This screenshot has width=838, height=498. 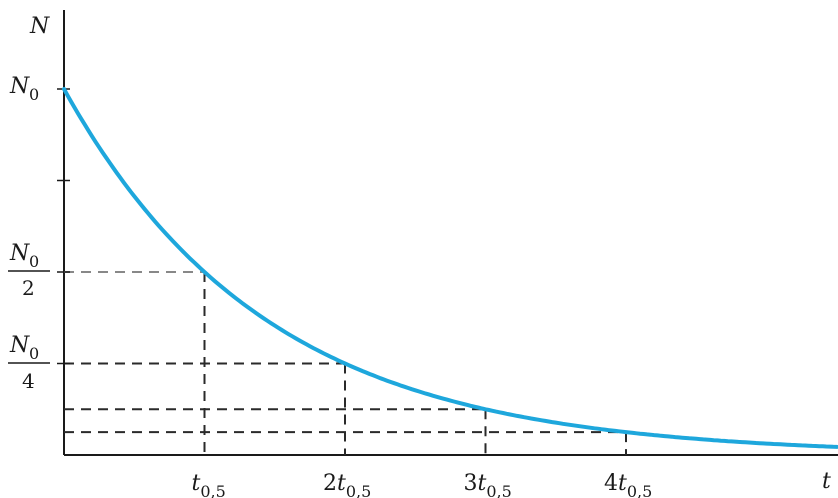 What do you see at coordinates (19, 86) in the screenshot?
I see `n0-symbol: N` at bounding box center [19, 86].